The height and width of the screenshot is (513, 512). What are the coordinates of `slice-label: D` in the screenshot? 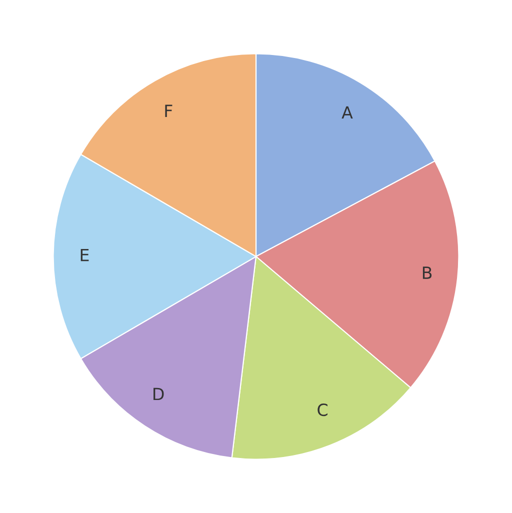 It's located at (159, 394).